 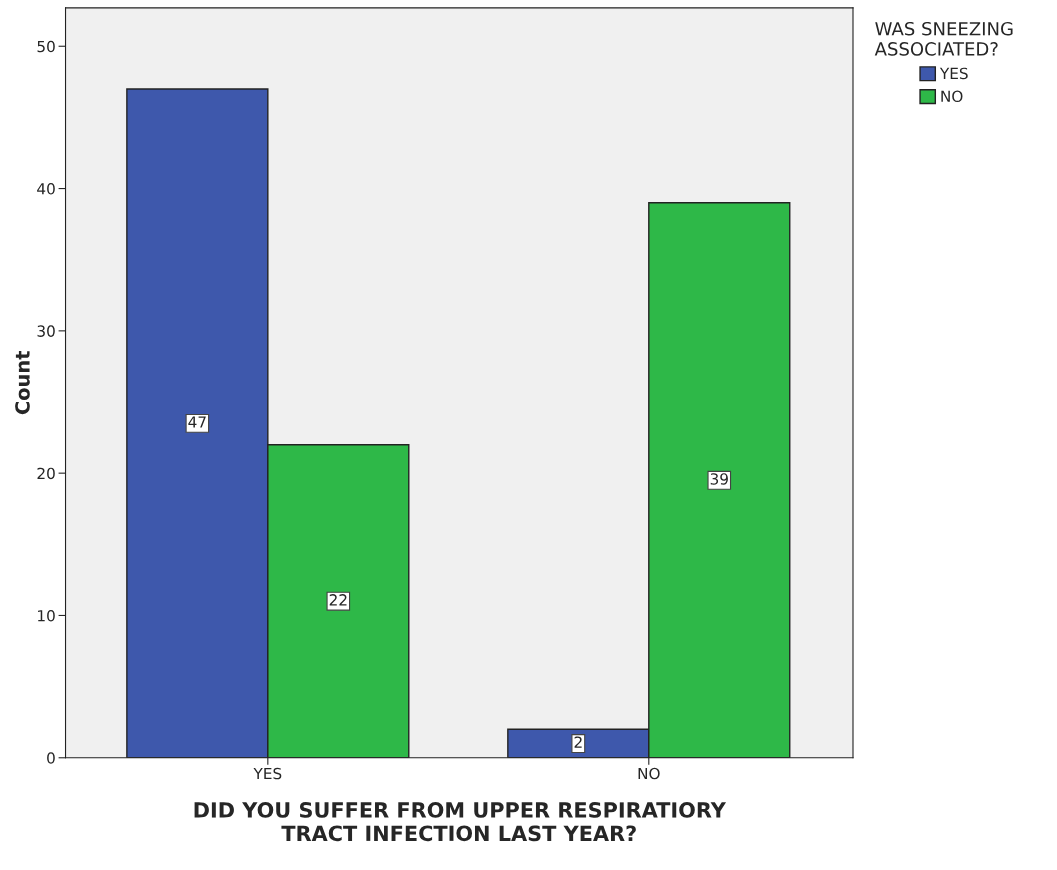 I want to click on data-label: 39, so click(x=719, y=479).